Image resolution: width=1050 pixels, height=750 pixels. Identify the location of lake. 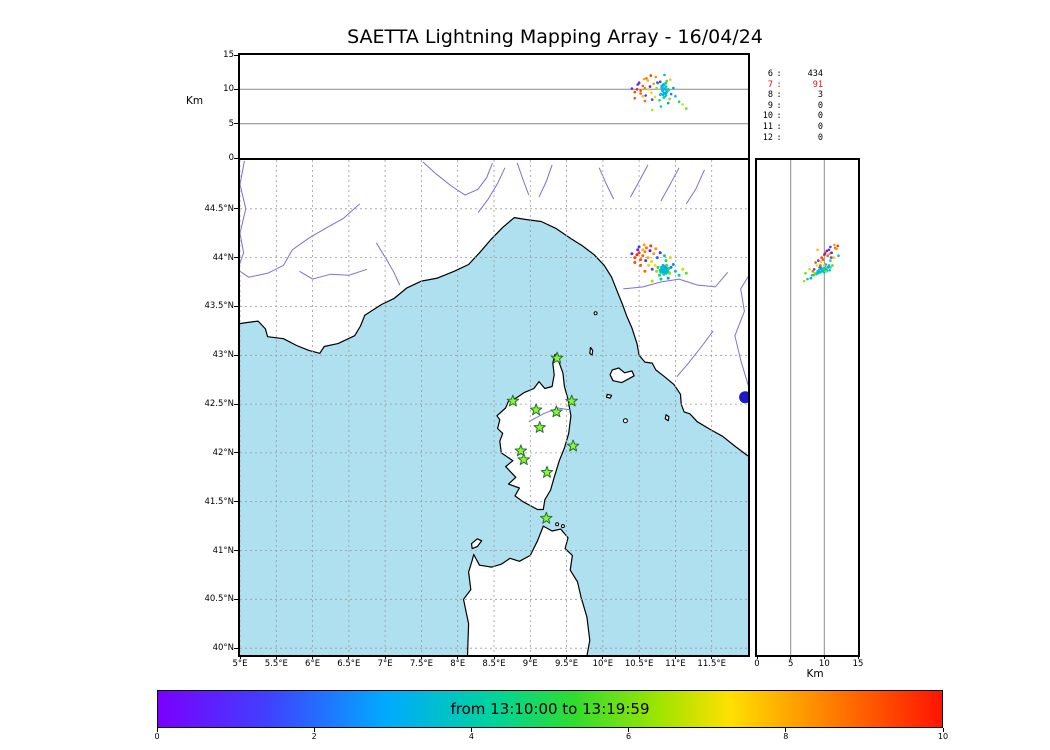
(743, 397).